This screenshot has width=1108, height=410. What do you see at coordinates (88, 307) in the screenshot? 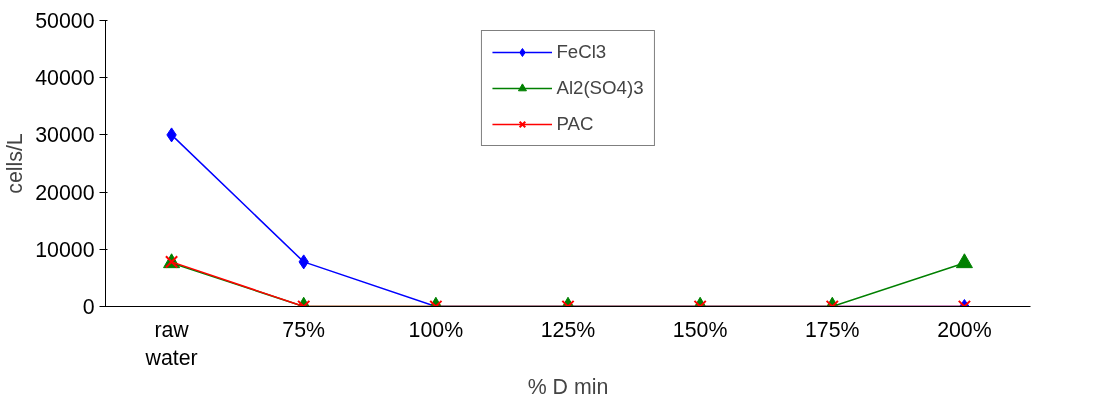
I see `y-tick-label: 0` at bounding box center [88, 307].